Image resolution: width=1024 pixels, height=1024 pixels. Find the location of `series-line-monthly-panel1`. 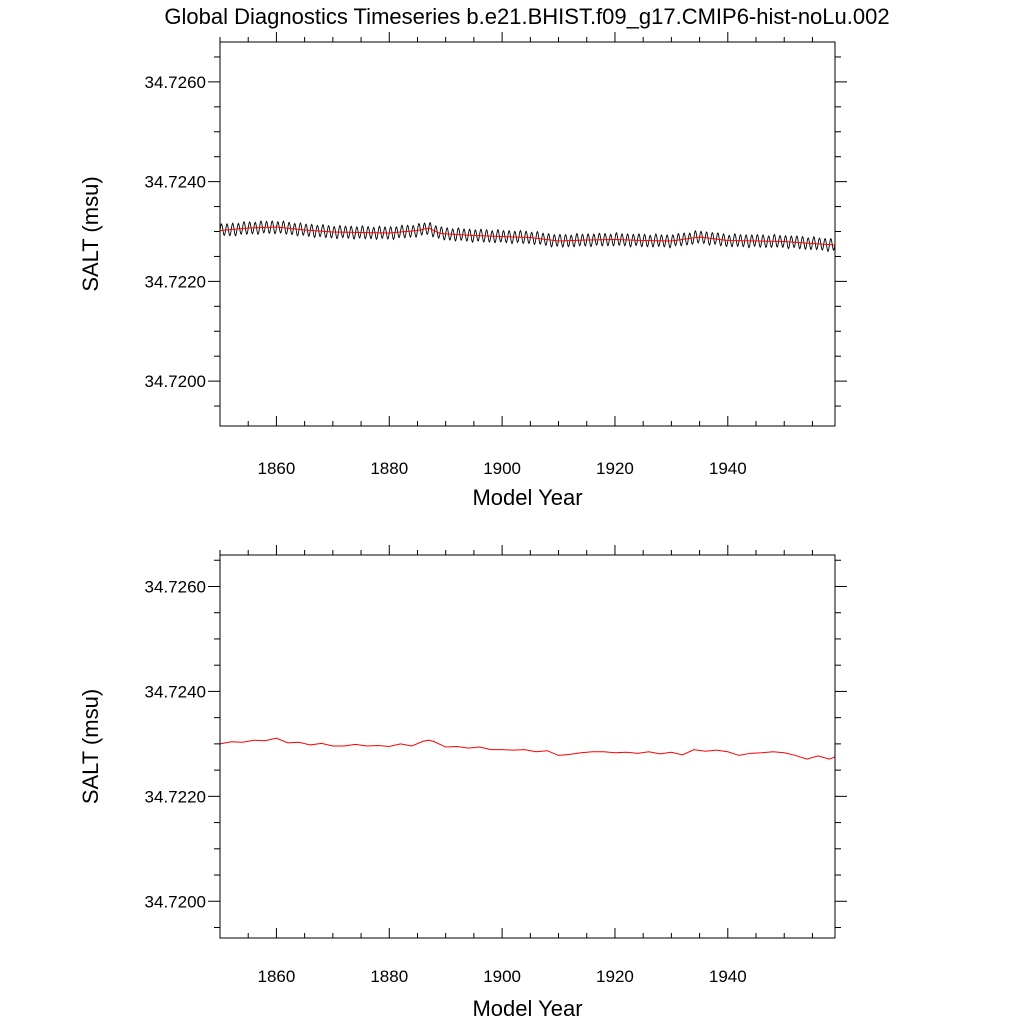

series-line-monthly-panel1 is located at coordinates (527, 236).